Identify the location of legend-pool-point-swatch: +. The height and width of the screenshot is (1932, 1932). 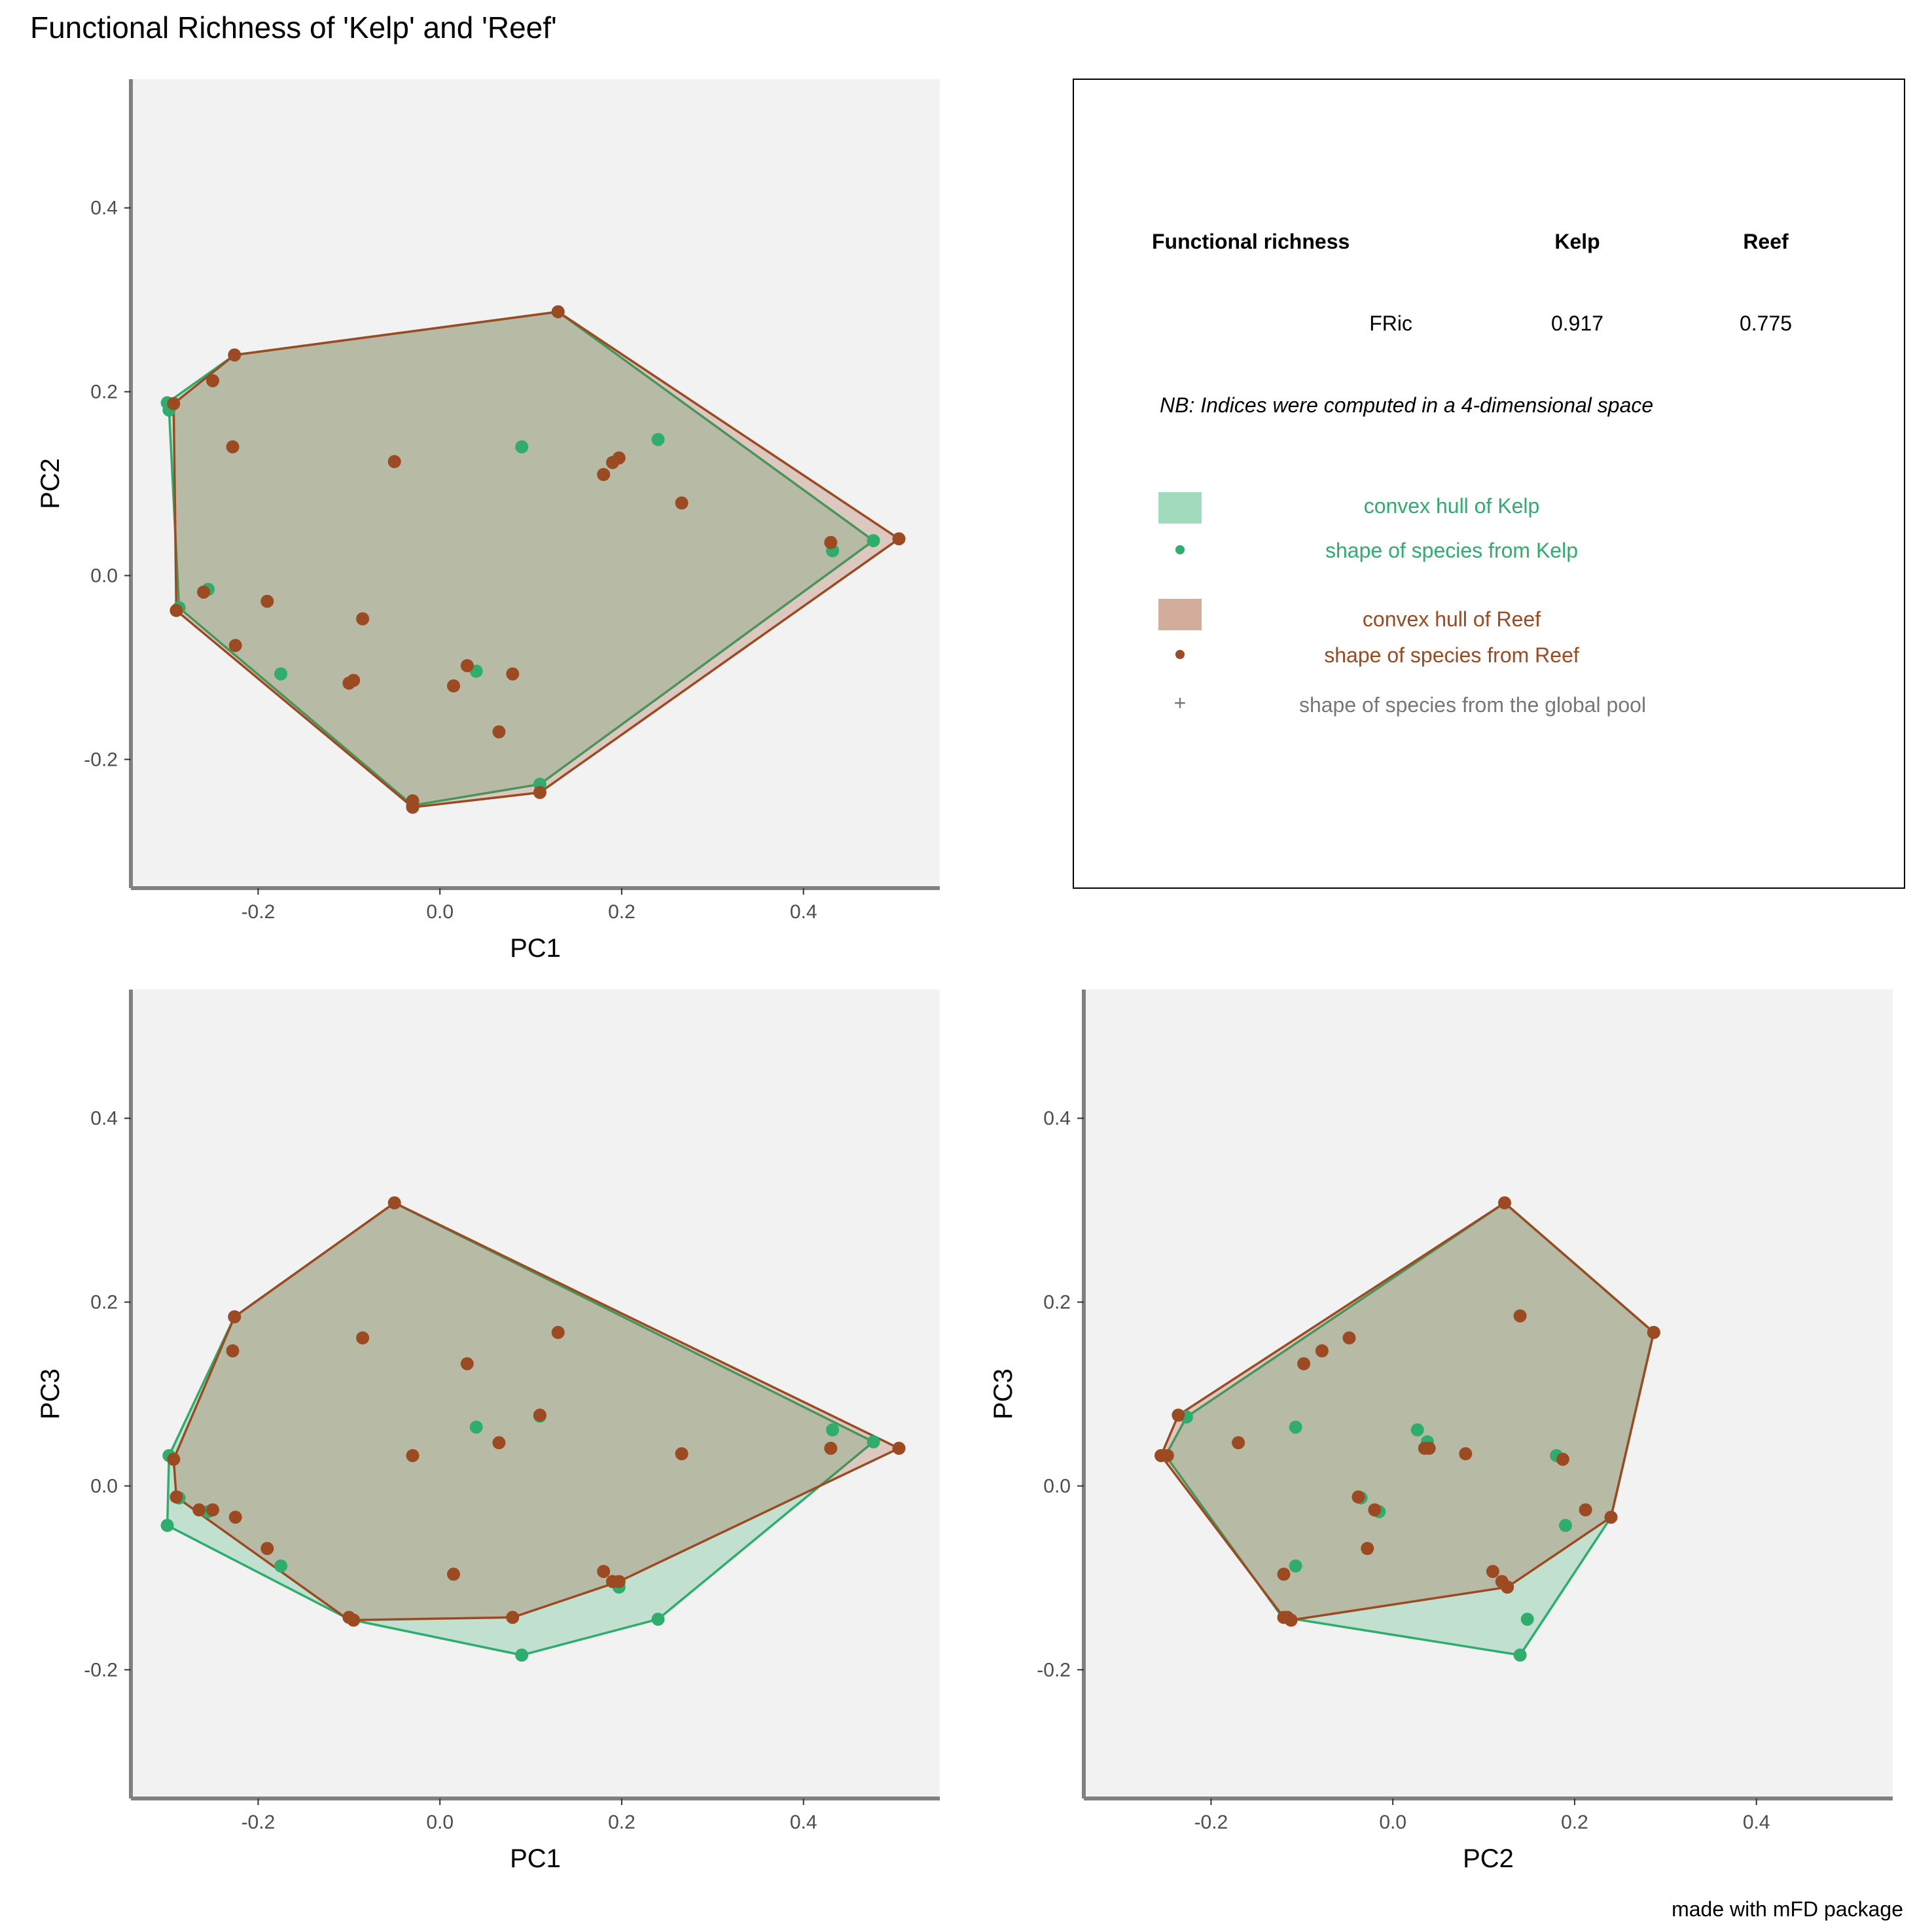
(1180, 703).